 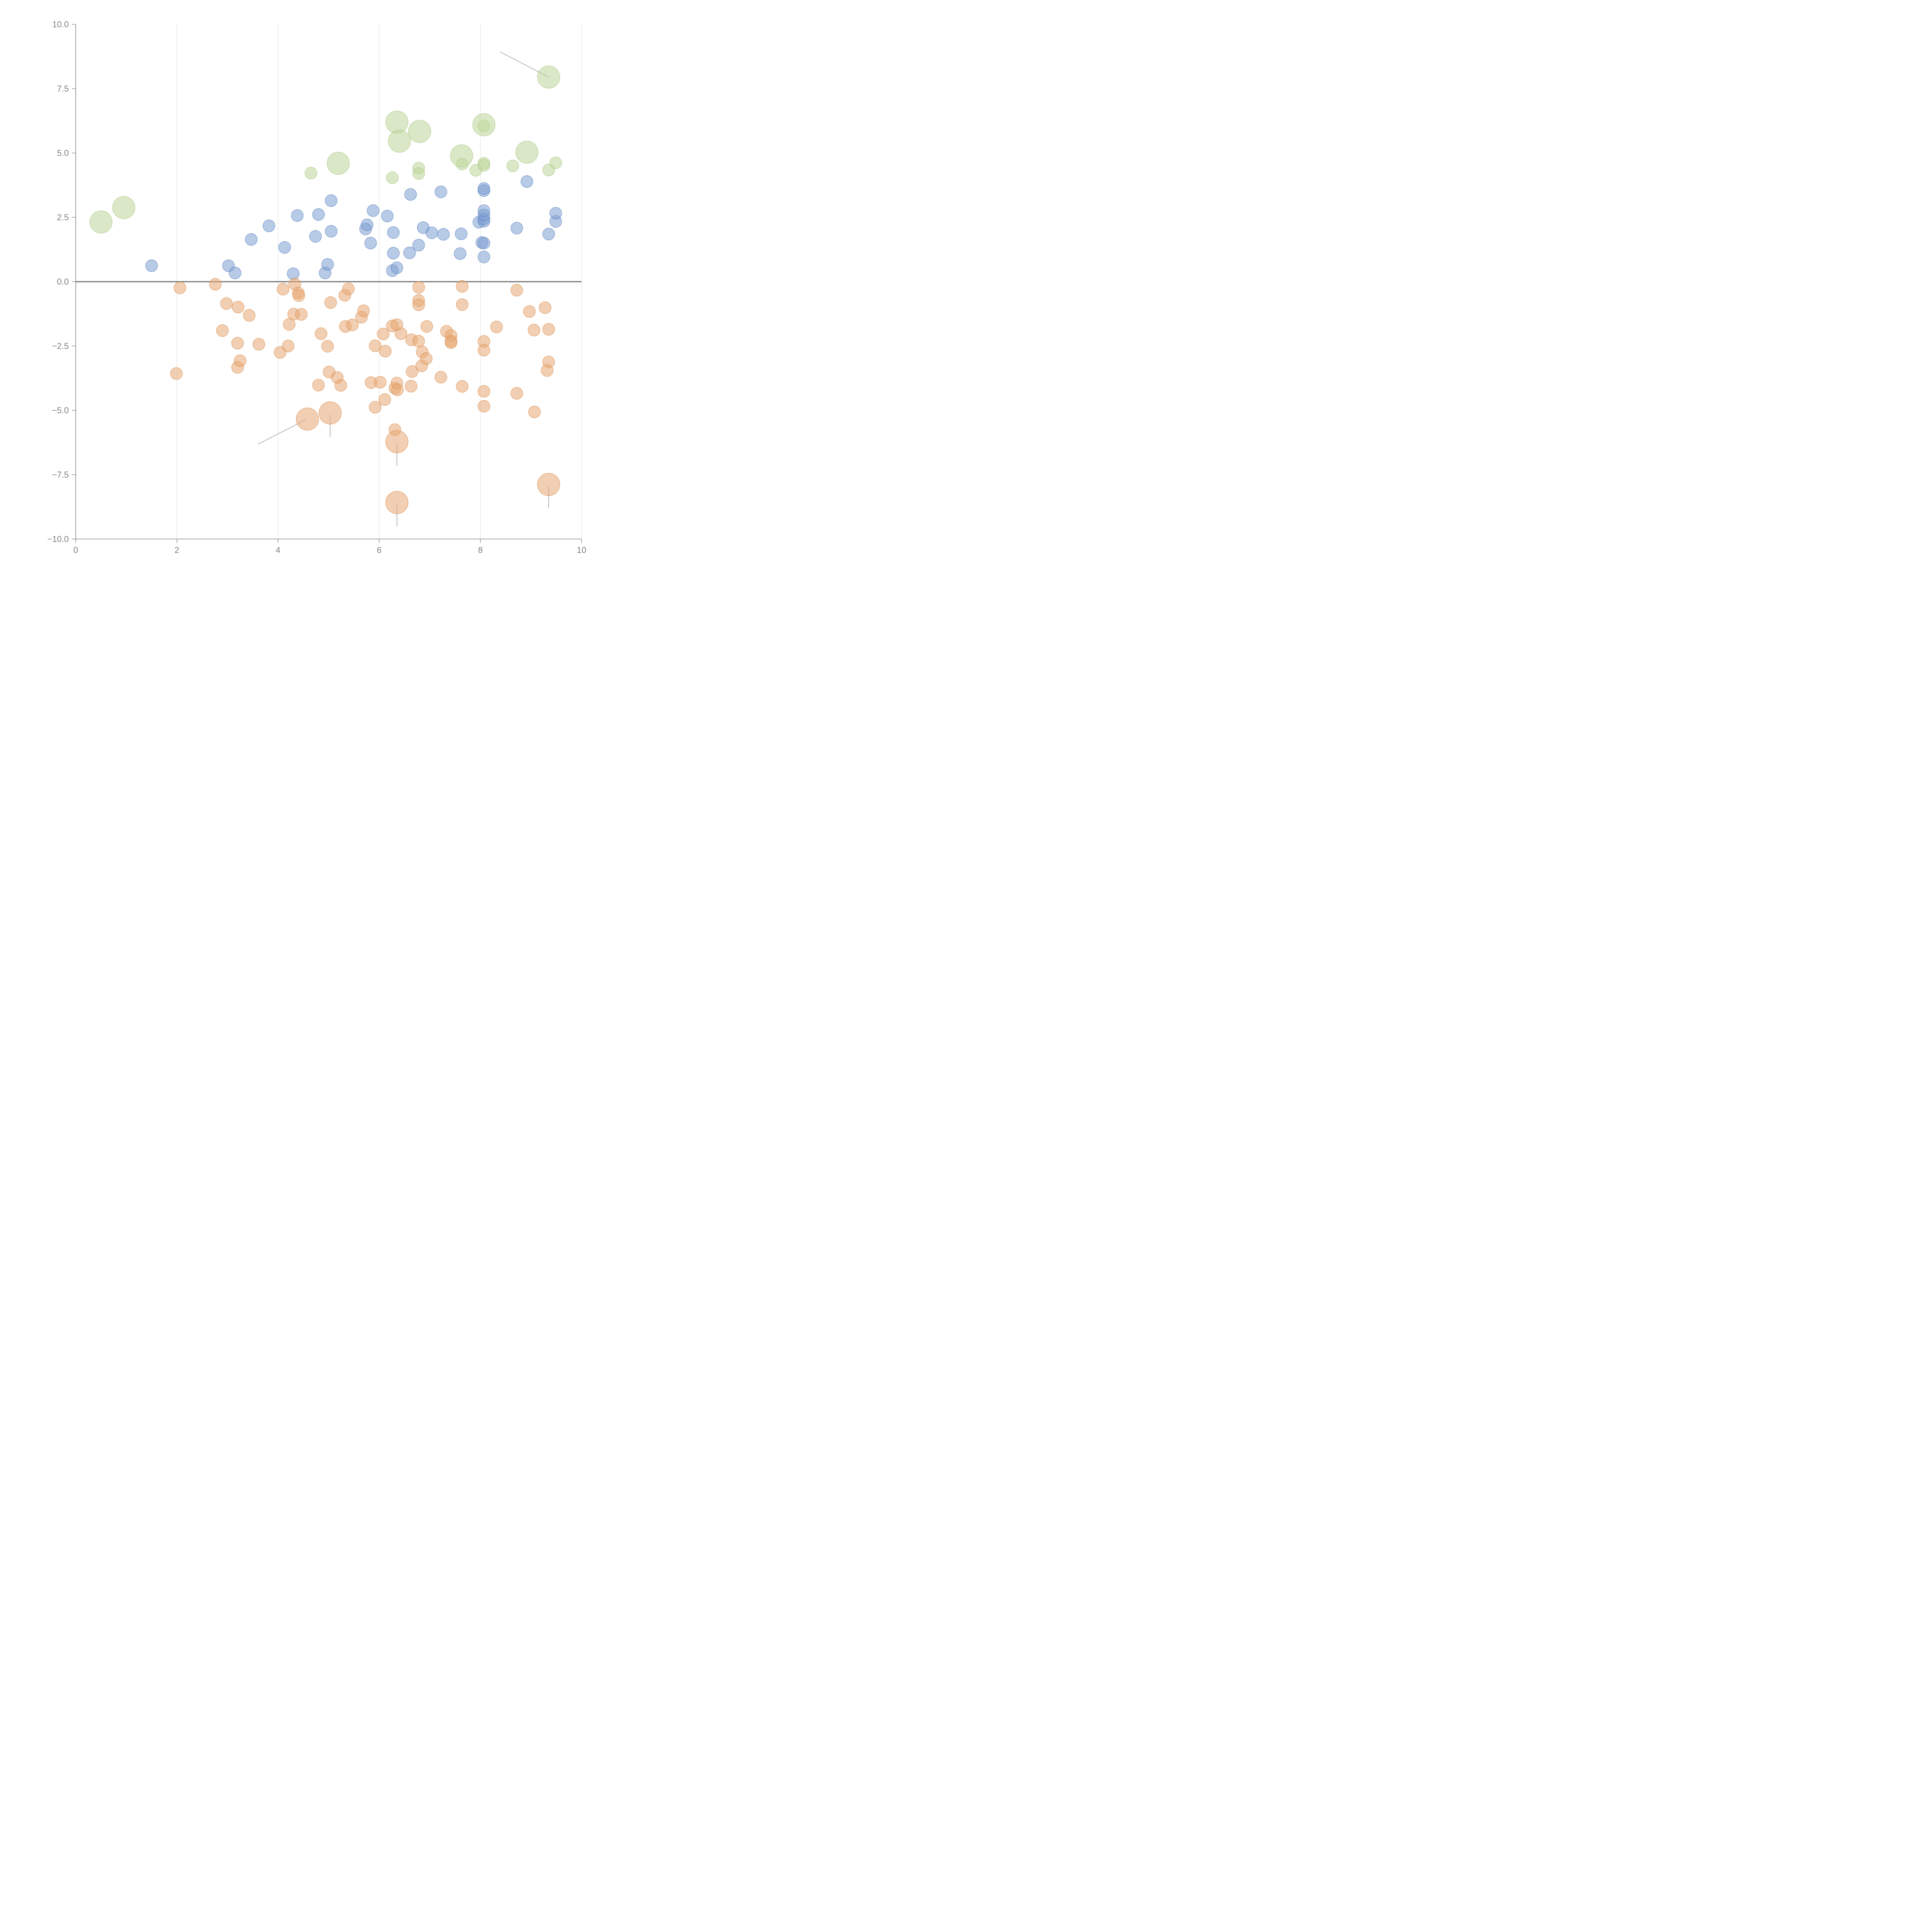 What do you see at coordinates (61, 411) in the screenshot?
I see `y-tick-label: −5.0` at bounding box center [61, 411].